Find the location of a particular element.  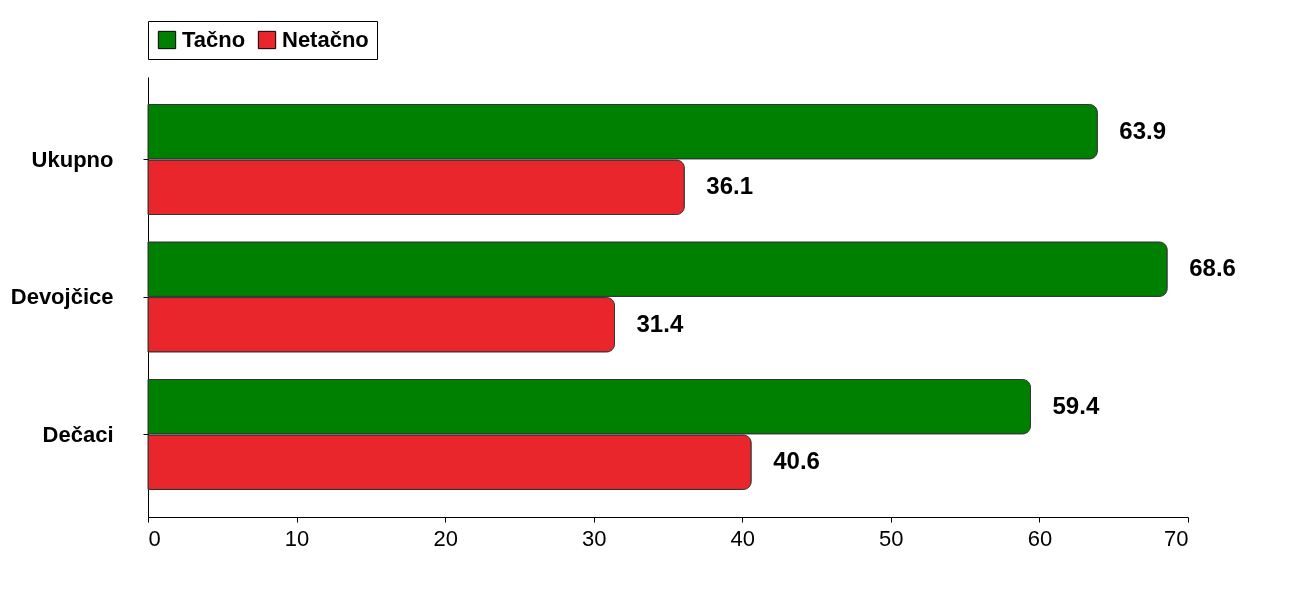

data-label: 59.4 is located at coordinates (1076, 405).